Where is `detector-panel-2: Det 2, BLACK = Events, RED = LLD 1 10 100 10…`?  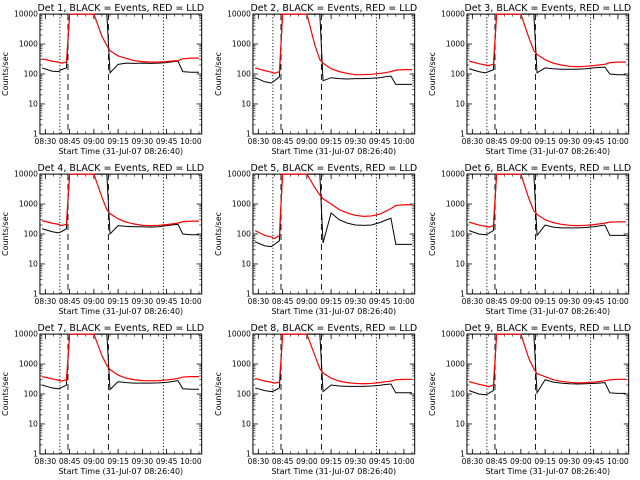 detector-panel-2: Det 2, BLACK = Events, RED = LLD 1 10 100 10… is located at coordinates (316, 79).